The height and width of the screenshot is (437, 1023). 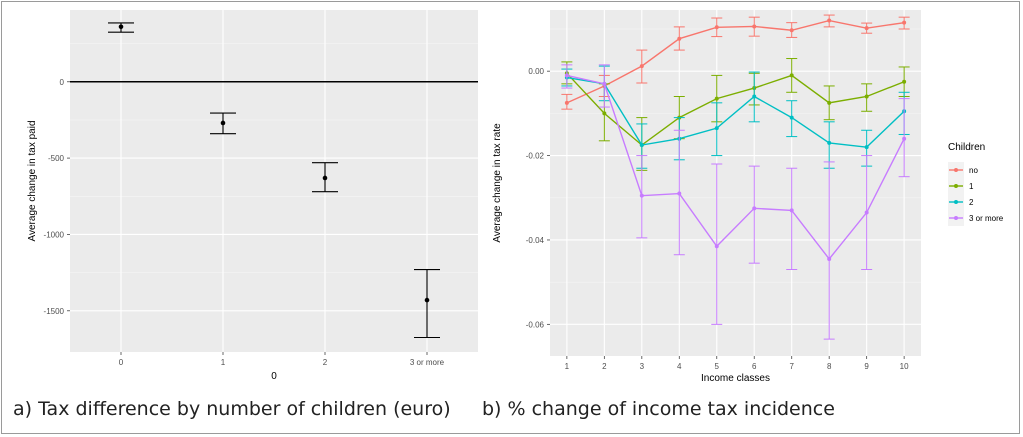 I want to click on legend-label: 2, so click(x=971, y=202).